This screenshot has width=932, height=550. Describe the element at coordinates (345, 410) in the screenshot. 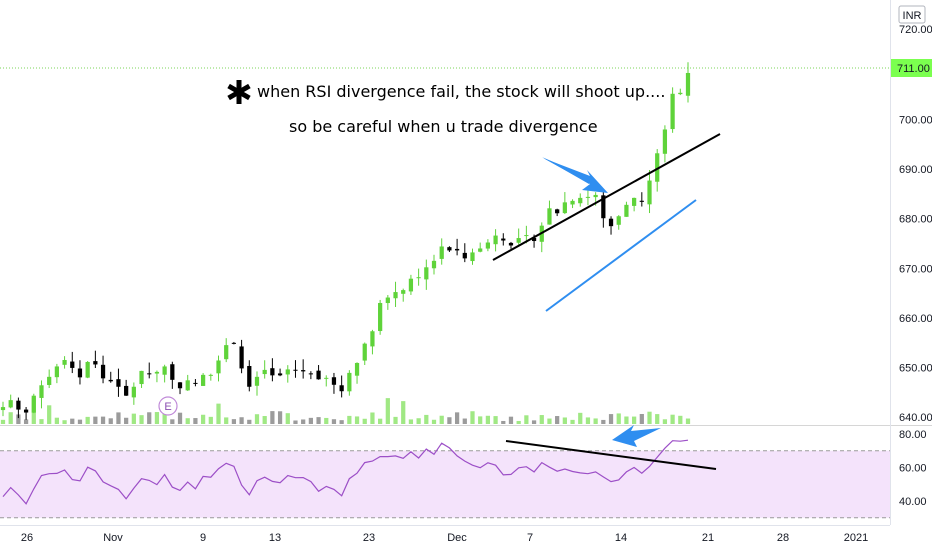

I see `volume-bars` at that location.